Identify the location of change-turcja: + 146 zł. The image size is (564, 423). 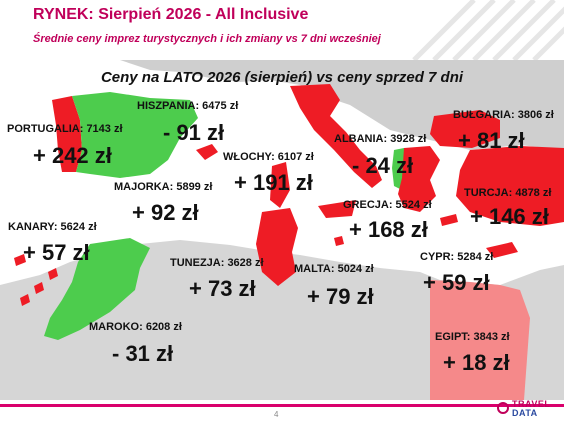
(509, 216).